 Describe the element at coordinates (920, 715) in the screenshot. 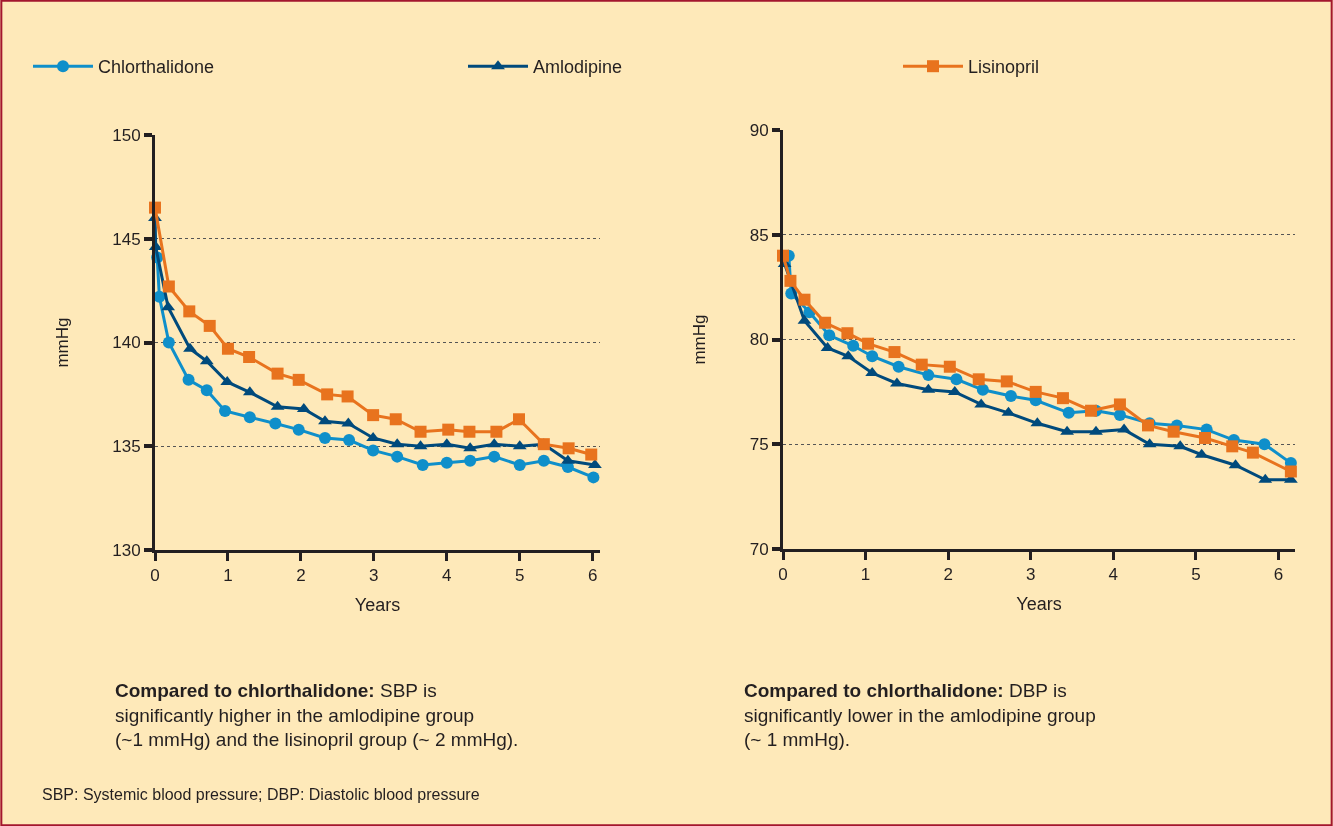

I see `text: Compared to chlorthalidone: DBP is significantly lower in the amlodipine group (~ 1 mmHg).` at that location.